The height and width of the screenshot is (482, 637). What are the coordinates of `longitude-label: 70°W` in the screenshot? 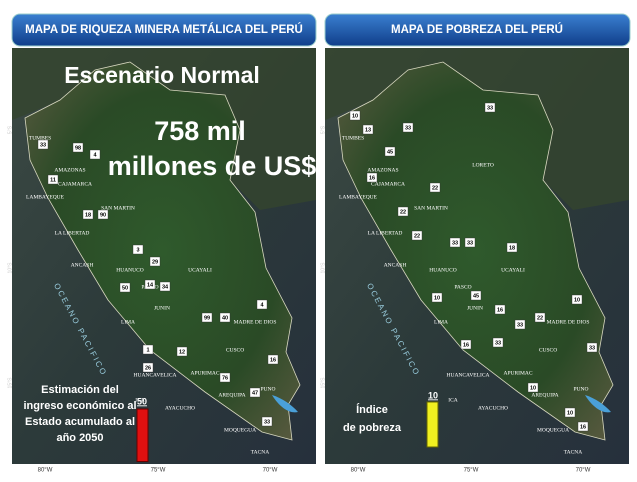 It's located at (270, 471).